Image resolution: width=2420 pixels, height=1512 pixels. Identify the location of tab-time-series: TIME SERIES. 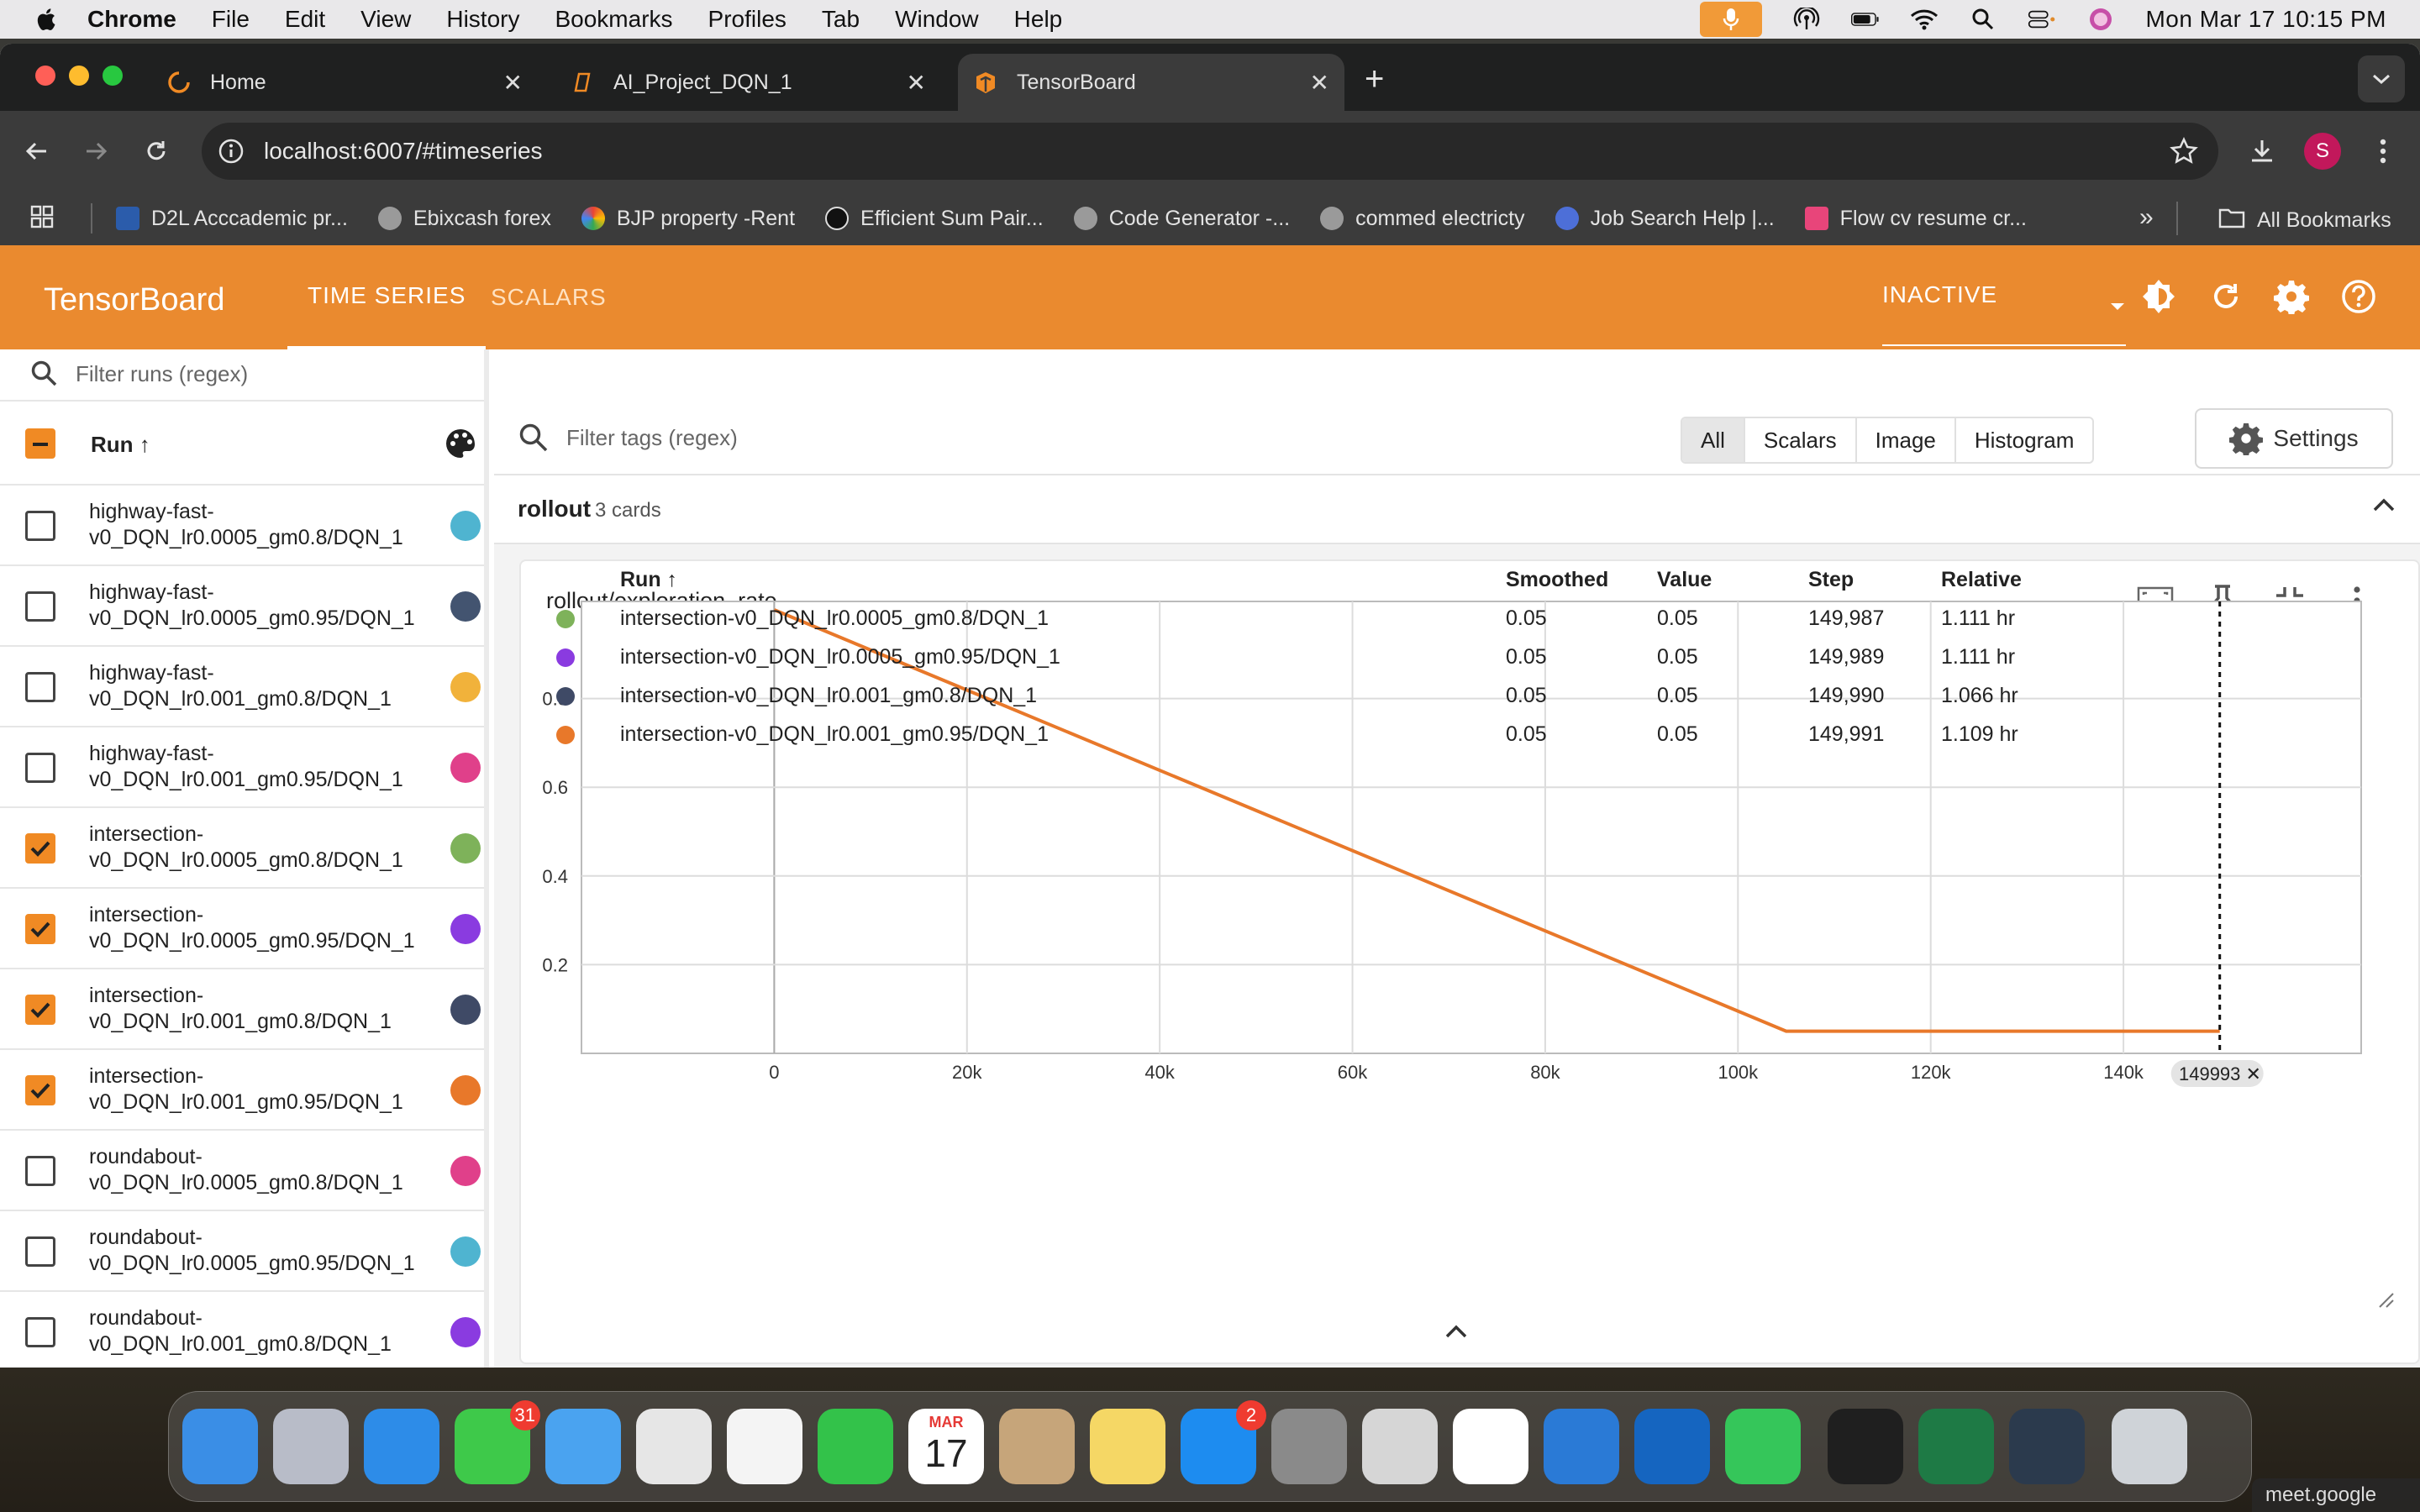
(387, 297).